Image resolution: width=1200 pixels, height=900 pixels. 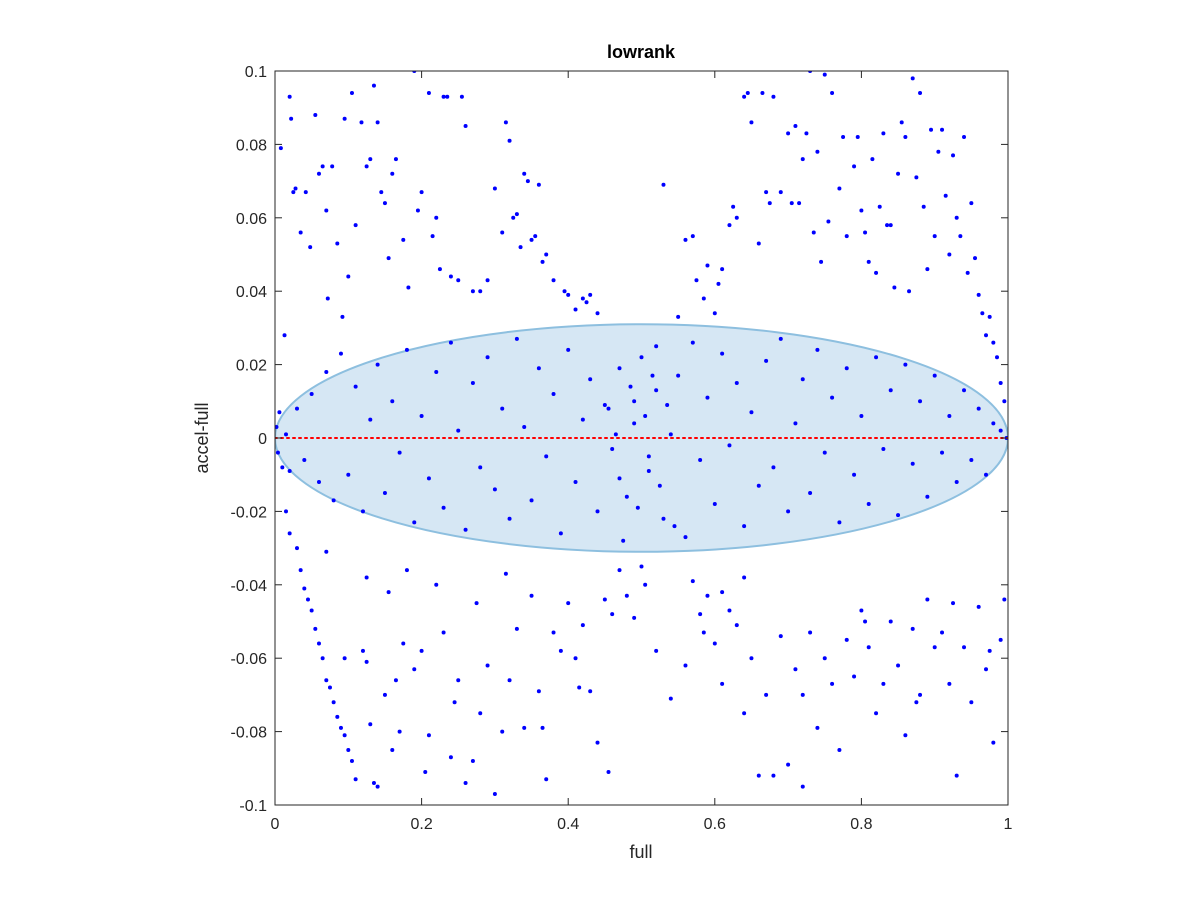 I want to click on x-tick-label: 0.8, so click(x=861, y=824).